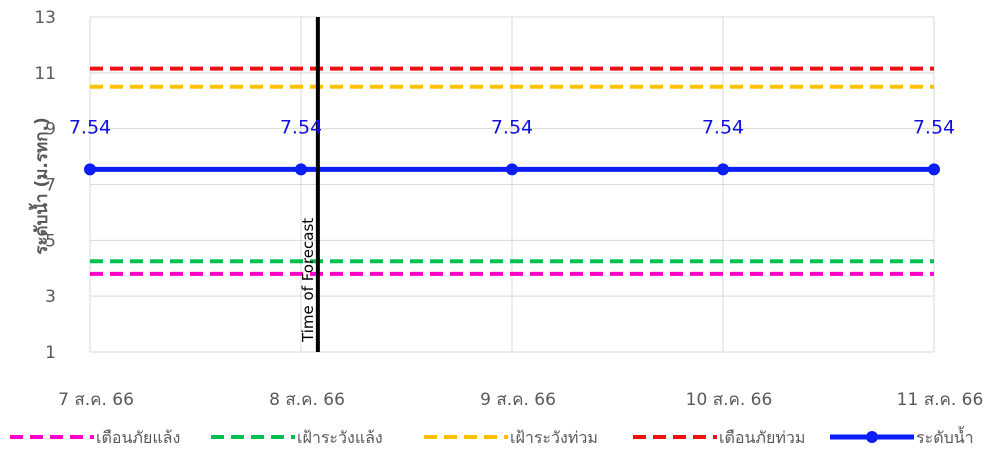  What do you see at coordinates (554, 437) in the screenshot?
I see `legend-label: เฝ้าระวังท่วม` at bounding box center [554, 437].